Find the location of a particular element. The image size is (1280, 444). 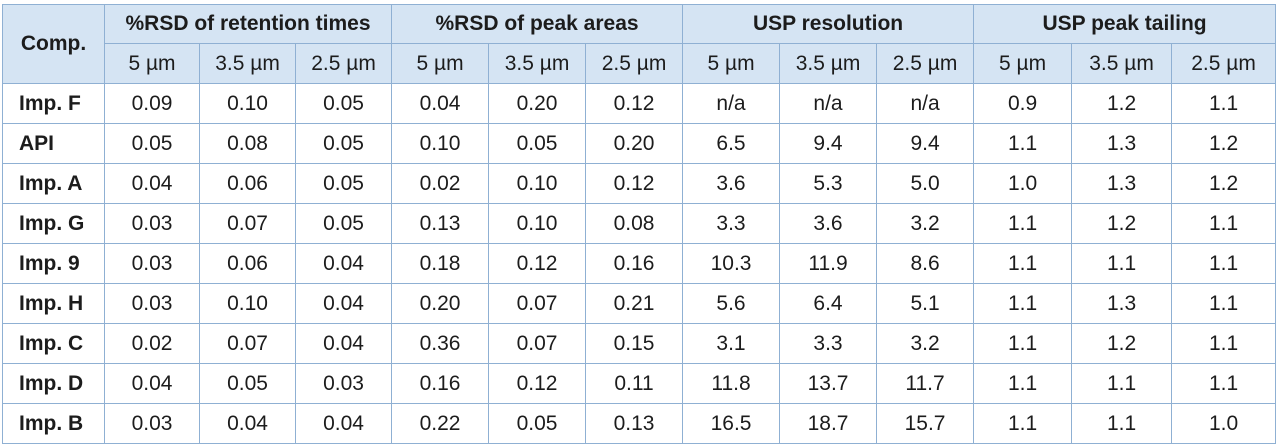

value-cell: 9.4 is located at coordinates (925, 143).